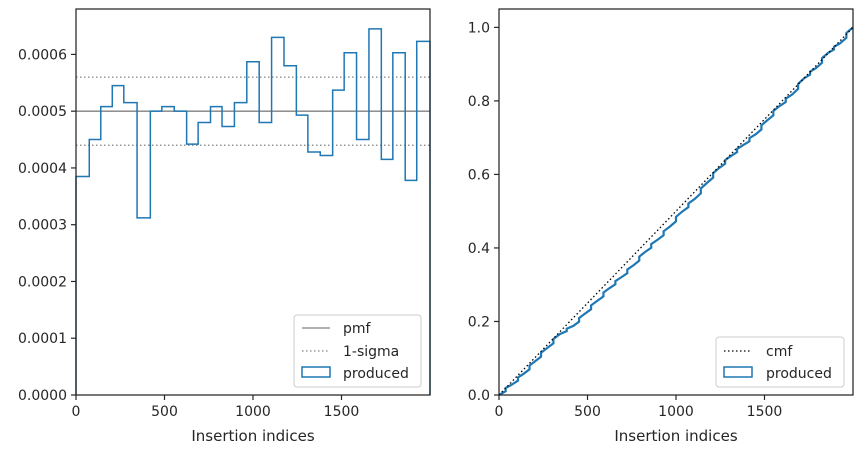 The image size is (861, 457). I want to click on x-tick-label-1-3: 1500, so click(765, 412).